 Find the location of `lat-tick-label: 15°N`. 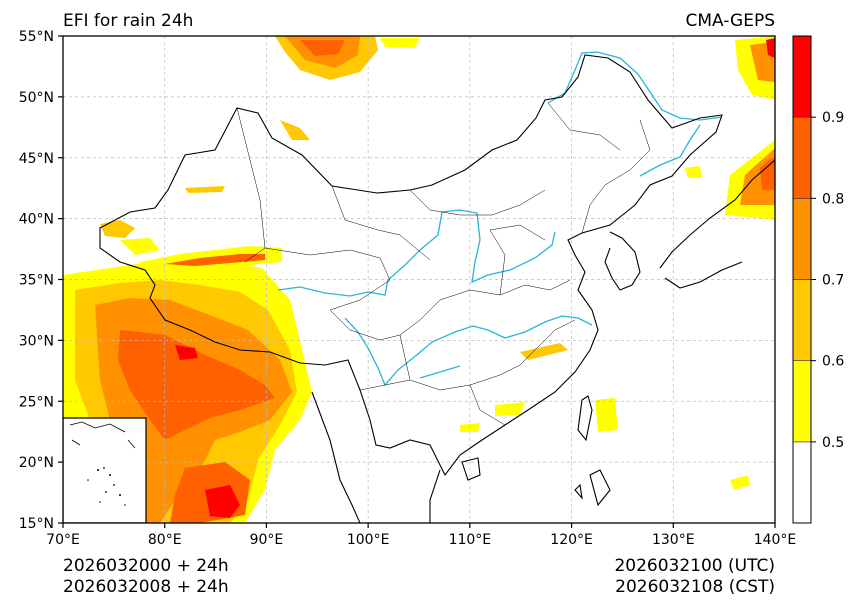

lat-tick-label: 15°N is located at coordinates (36, 524).